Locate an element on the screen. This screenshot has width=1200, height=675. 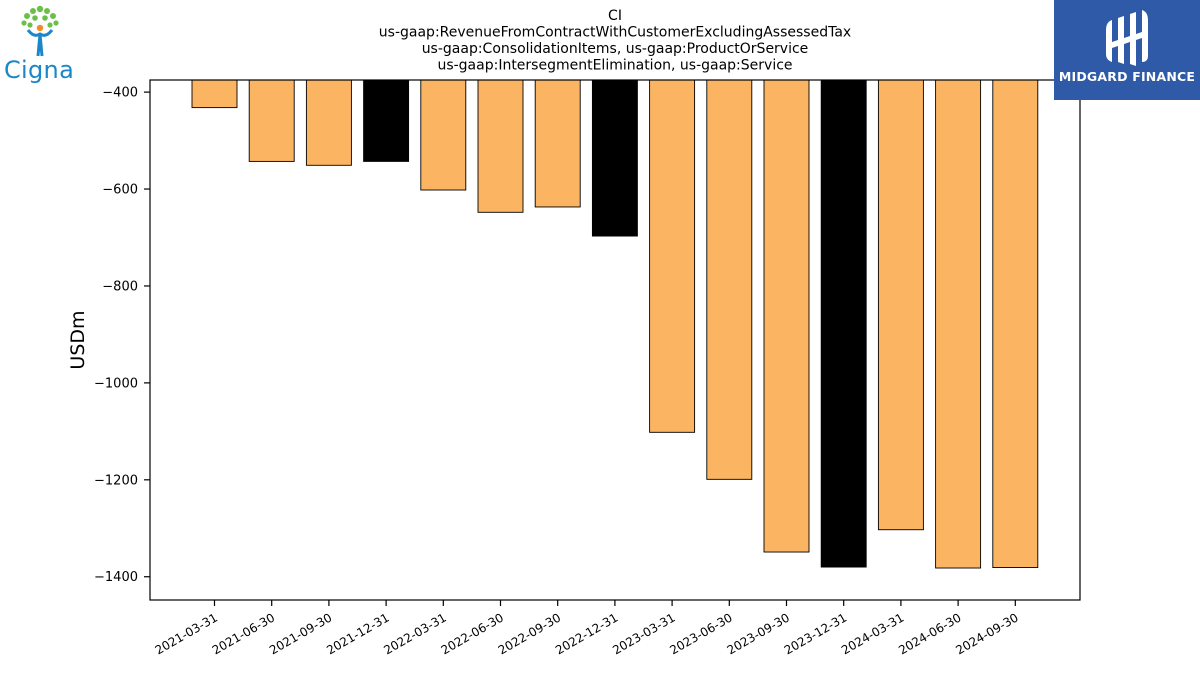
y-axis: −400 −600 −800 −1000 −1200 −1400 is located at coordinates (122, 335).